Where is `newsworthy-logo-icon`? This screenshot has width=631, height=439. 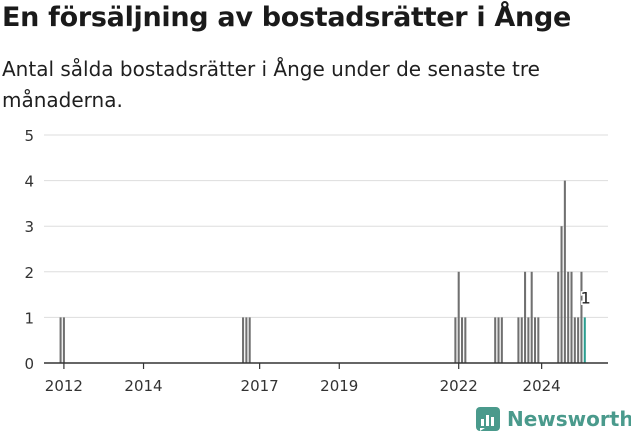 newsworthy-logo-icon is located at coordinates (488, 419).